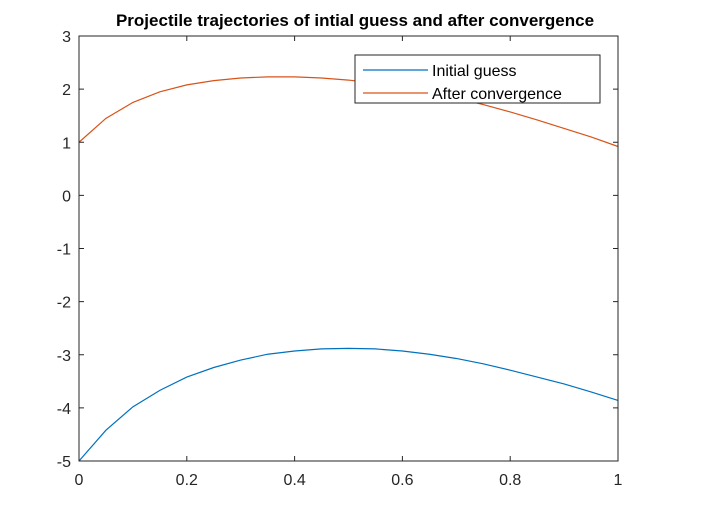 This screenshot has height=506, width=702. I want to click on y-tick-label: 2, so click(66, 90).